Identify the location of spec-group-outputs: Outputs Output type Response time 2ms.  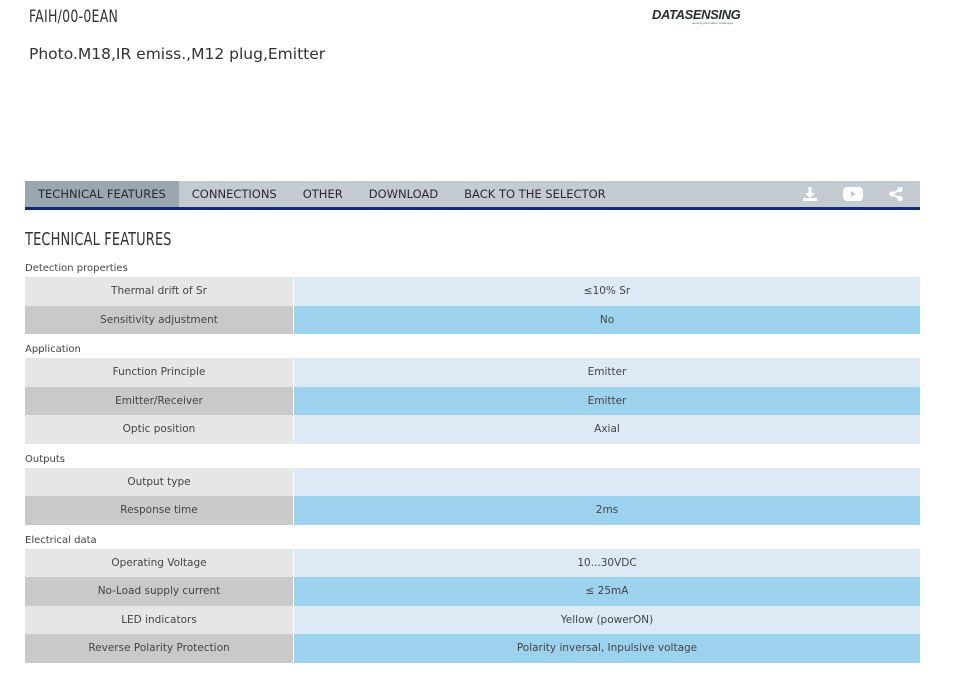
(472, 489).